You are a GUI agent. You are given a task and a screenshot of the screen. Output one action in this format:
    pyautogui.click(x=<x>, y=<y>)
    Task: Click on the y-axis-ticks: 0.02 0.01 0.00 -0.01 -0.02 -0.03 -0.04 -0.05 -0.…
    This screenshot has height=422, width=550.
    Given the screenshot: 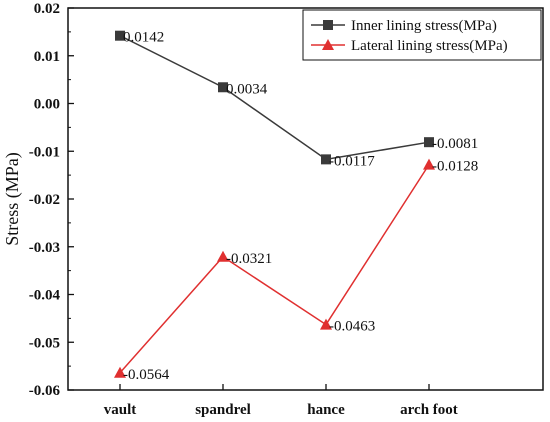 What is the action you would take?
    pyautogui.click(x=51, y=200)
    